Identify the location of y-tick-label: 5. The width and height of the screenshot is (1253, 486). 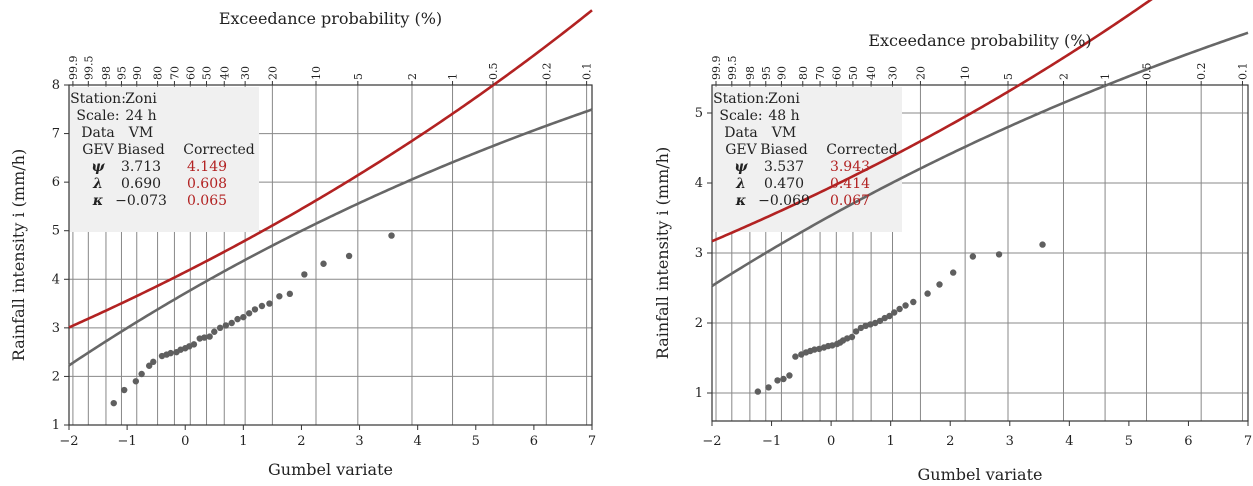
(56, 231).